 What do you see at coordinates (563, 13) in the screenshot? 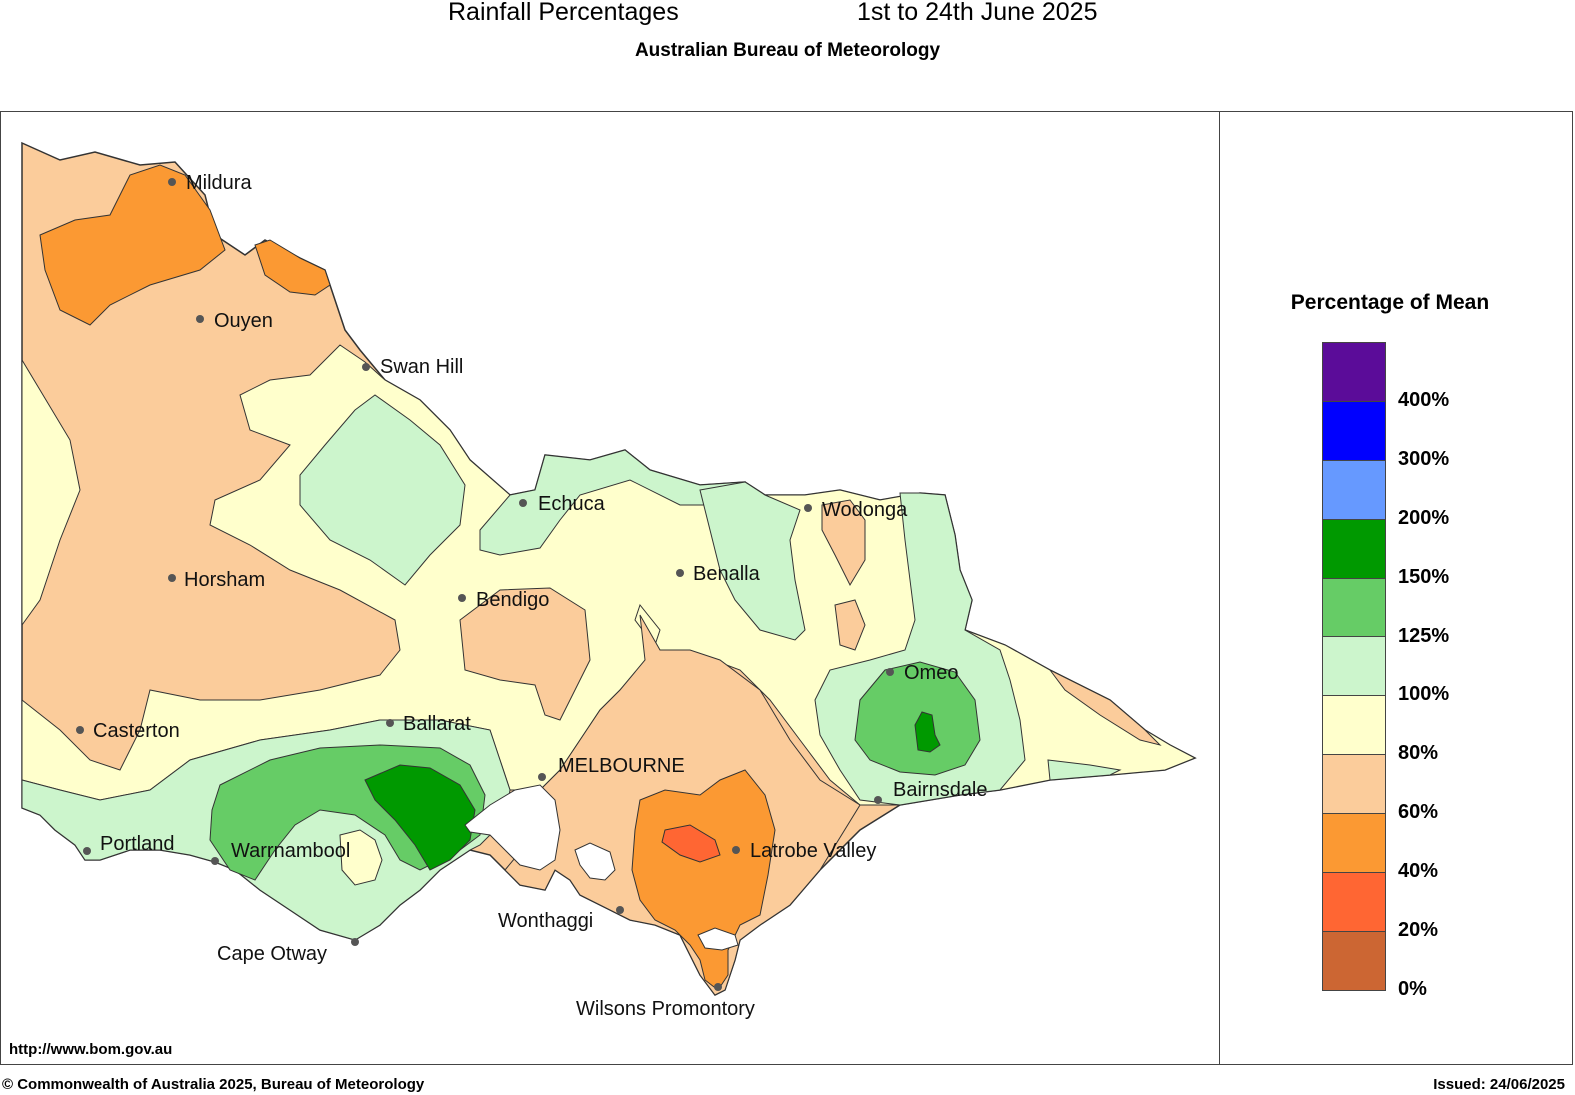
I see `title-left: Rainfall Percentages` at bounding box center [563, 13].